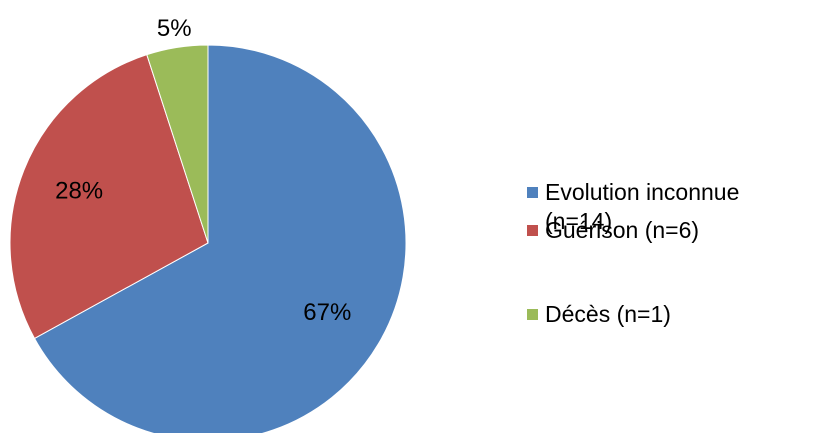  I want to click on legend-label: Décès (n=1), so click(608, 314).